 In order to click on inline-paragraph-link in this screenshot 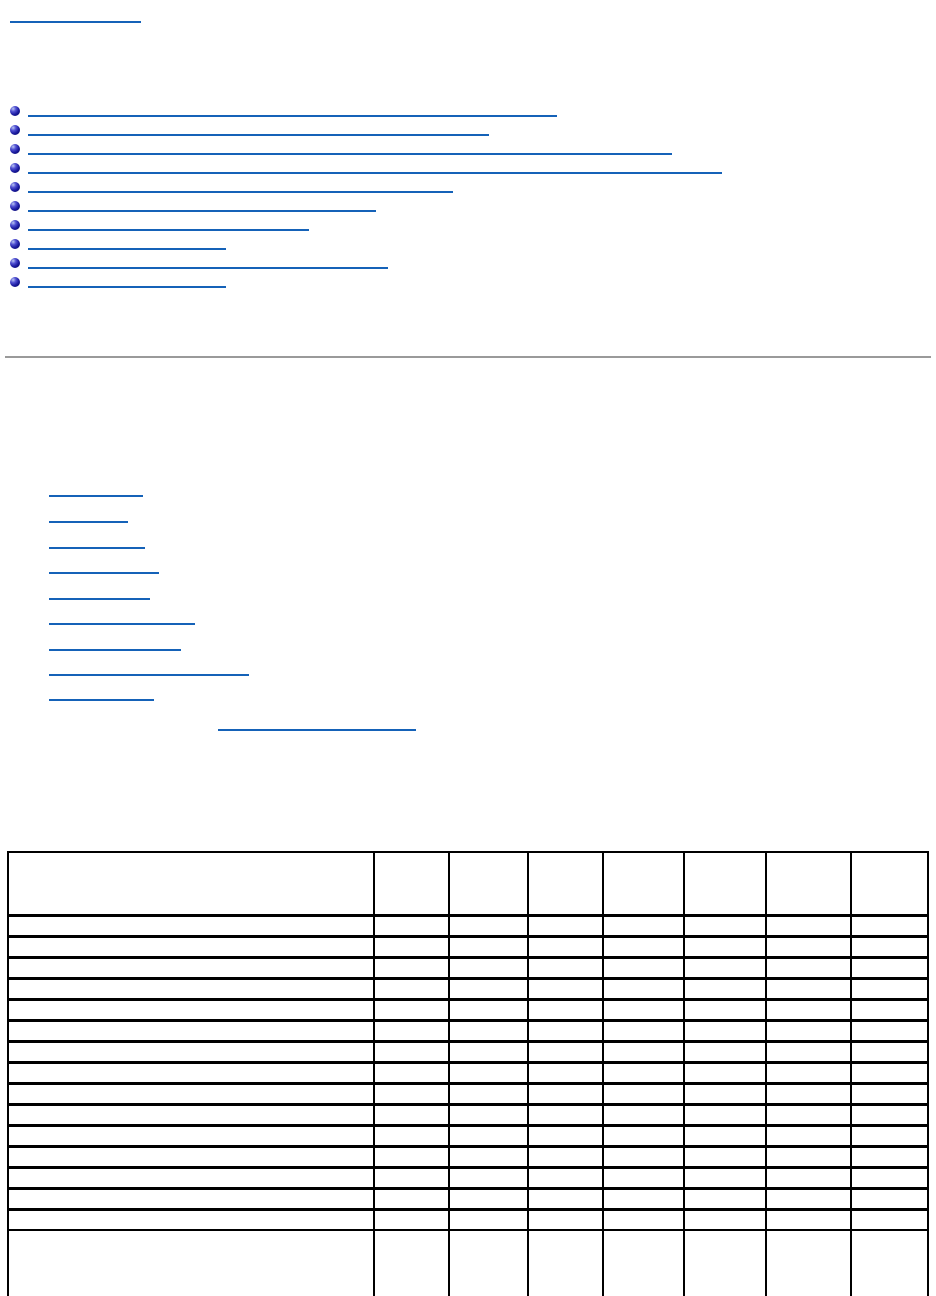, I will do `click(317, 724)`.